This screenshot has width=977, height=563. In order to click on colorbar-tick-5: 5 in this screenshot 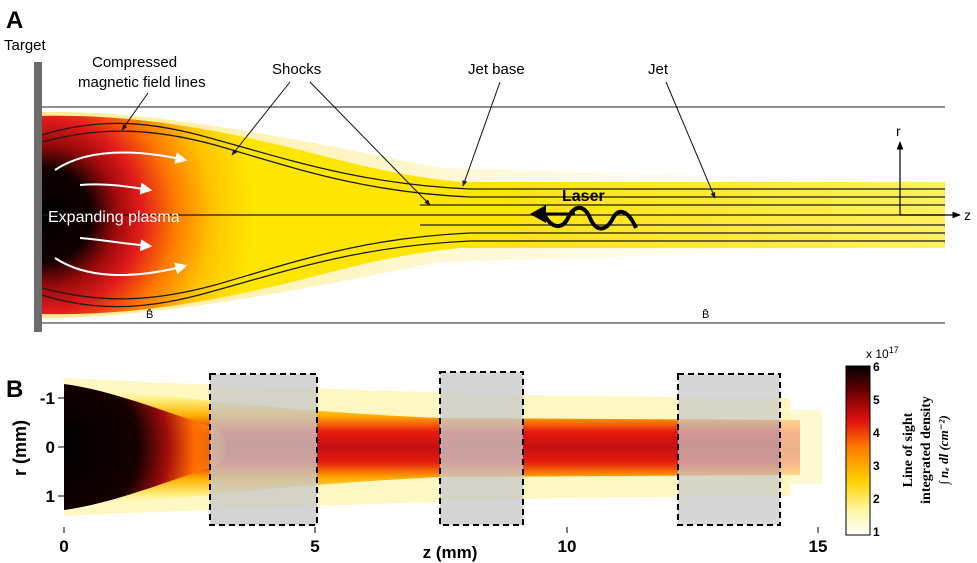, I will do `click(876, 400)`.